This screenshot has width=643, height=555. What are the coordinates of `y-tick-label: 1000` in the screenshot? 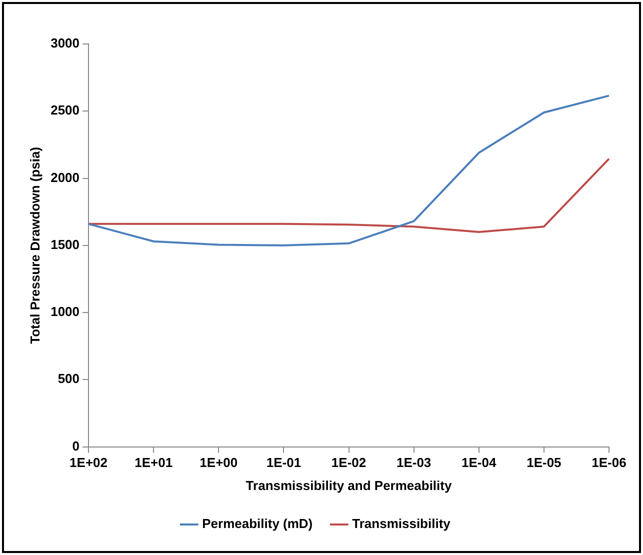 It's located at (65, 312).